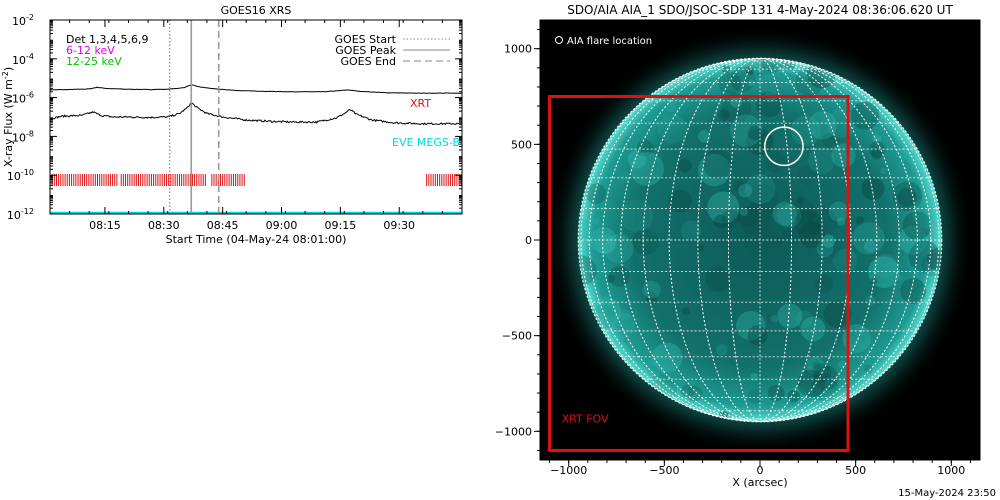 The width and height of the screenshot is (1000, 500). What do you see at coordinates (20, 214) in the screenshot?
I see `goes-y-tick-label: 10⁻¹²` at bounding box center [20, 214].